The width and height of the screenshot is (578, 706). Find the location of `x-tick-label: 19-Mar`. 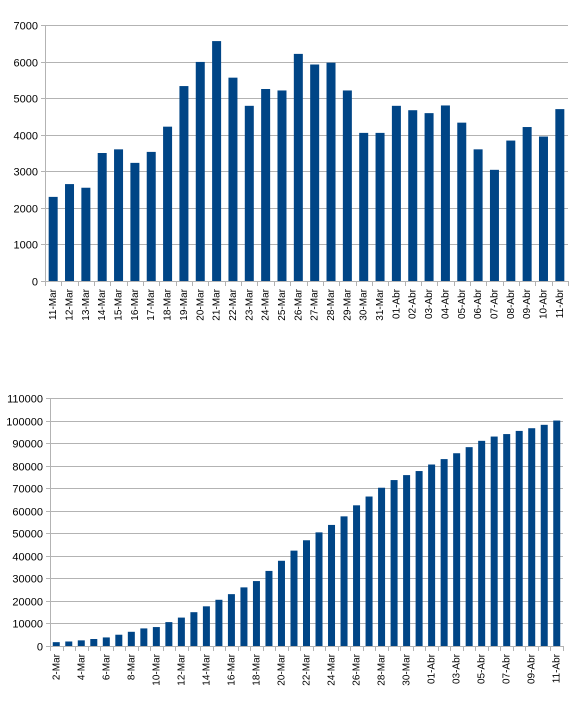

x-tick-label: 19-Mar is located at coordinates (184, 304).